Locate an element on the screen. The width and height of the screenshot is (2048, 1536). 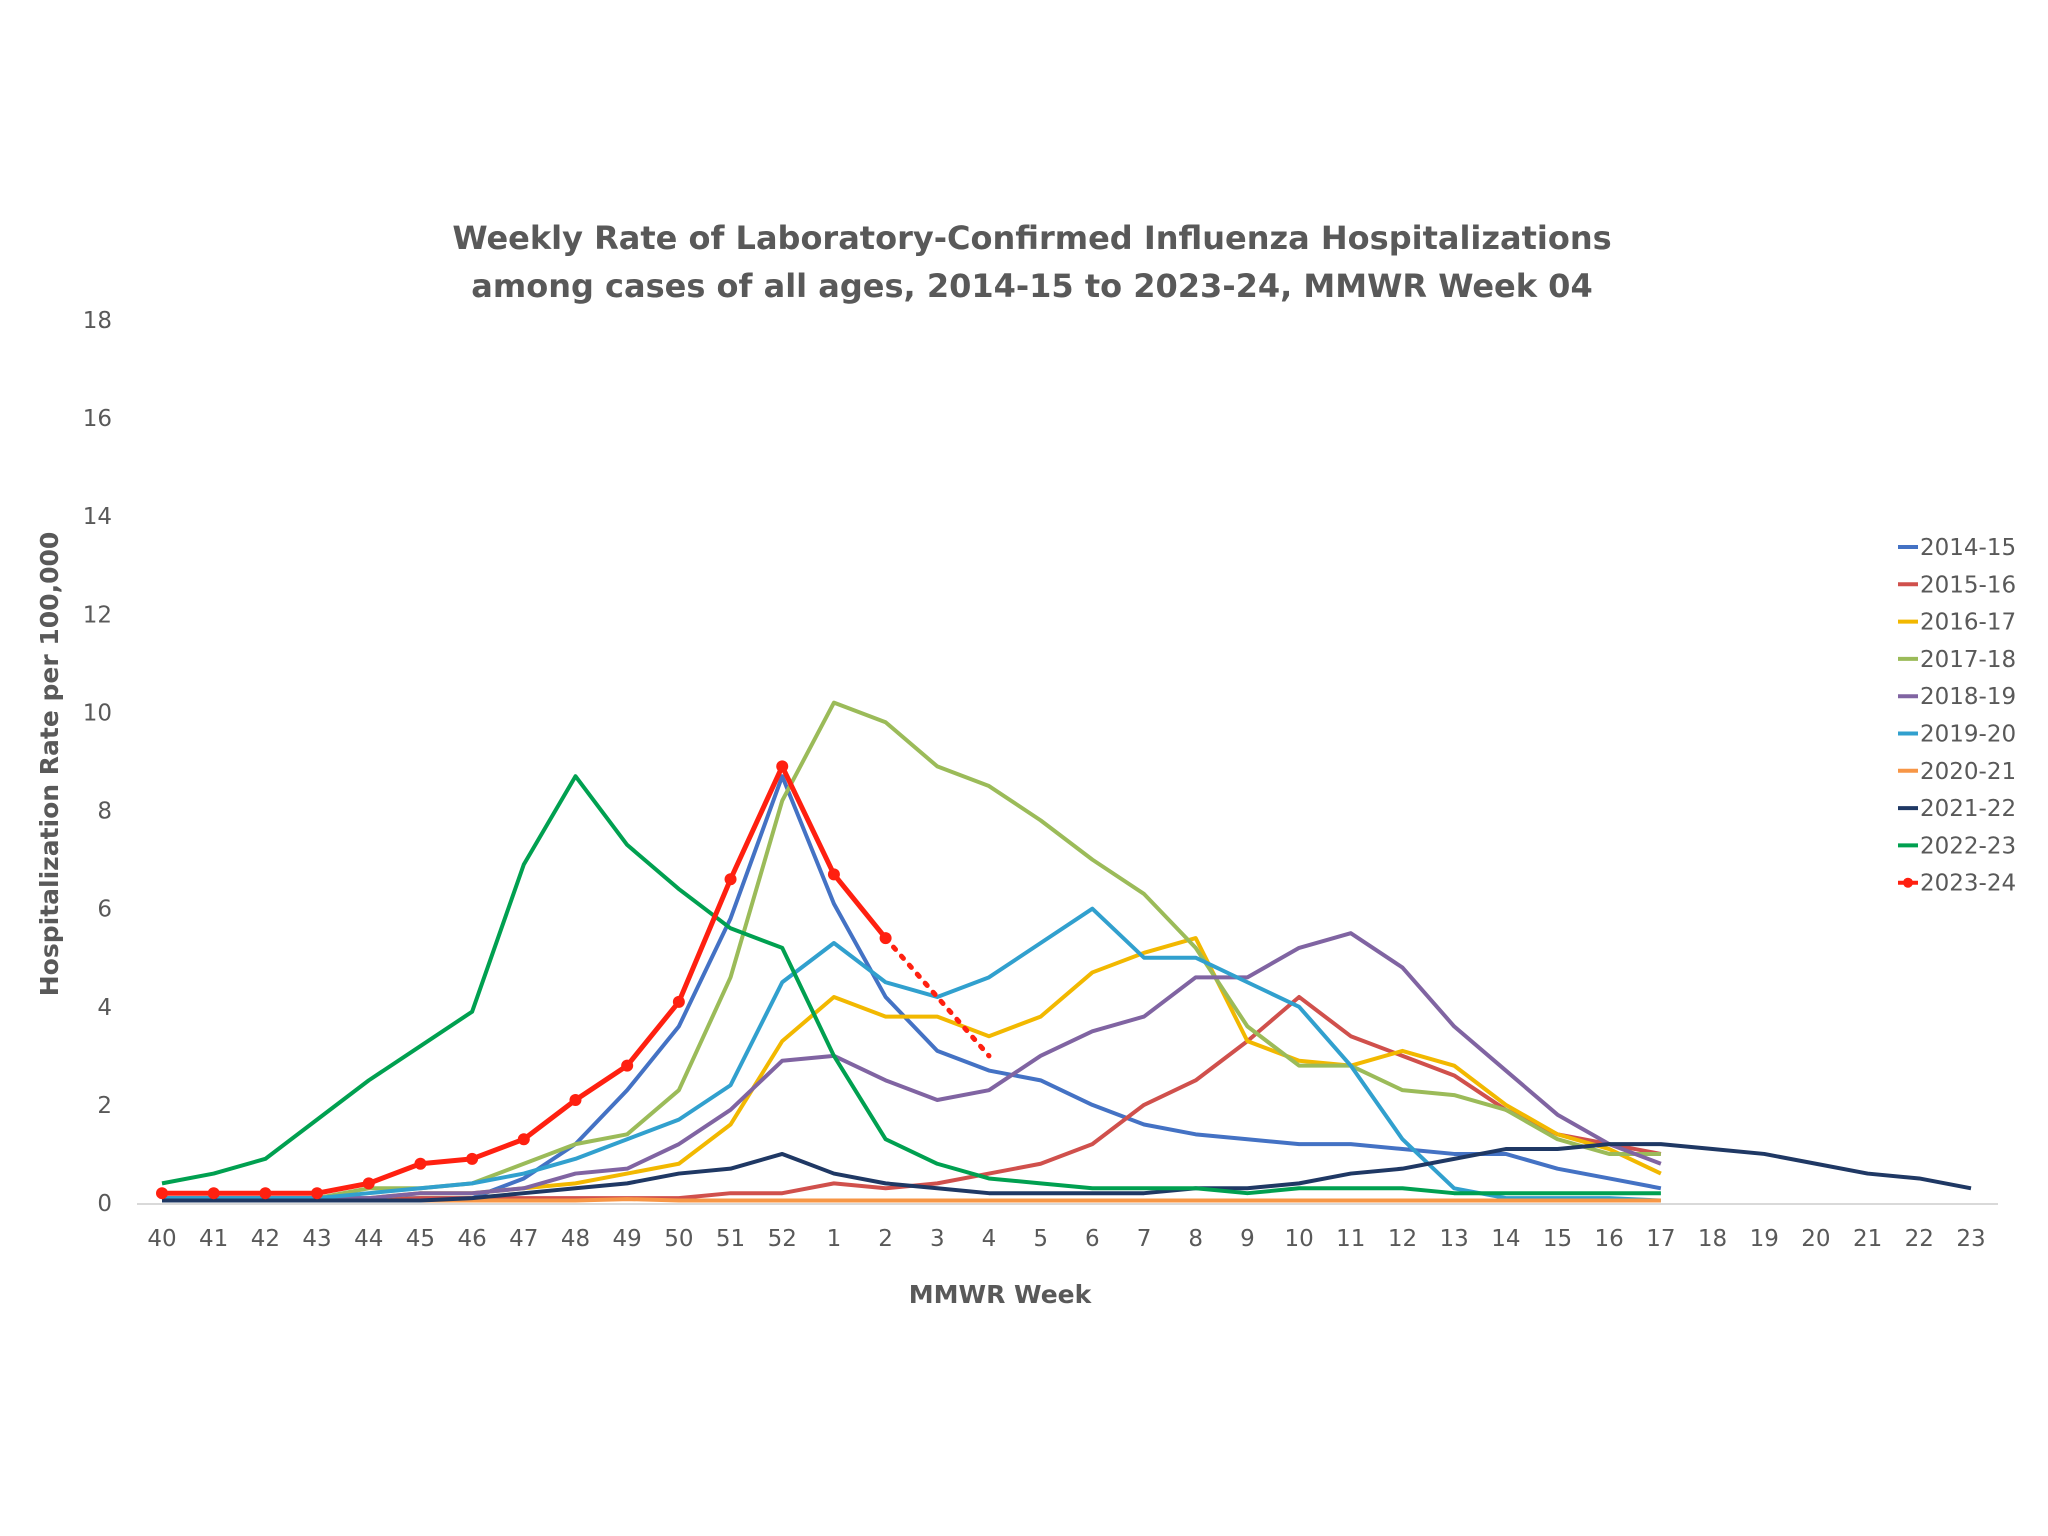
x-tick-label: 13 is located at coordinates (1454, 1239).